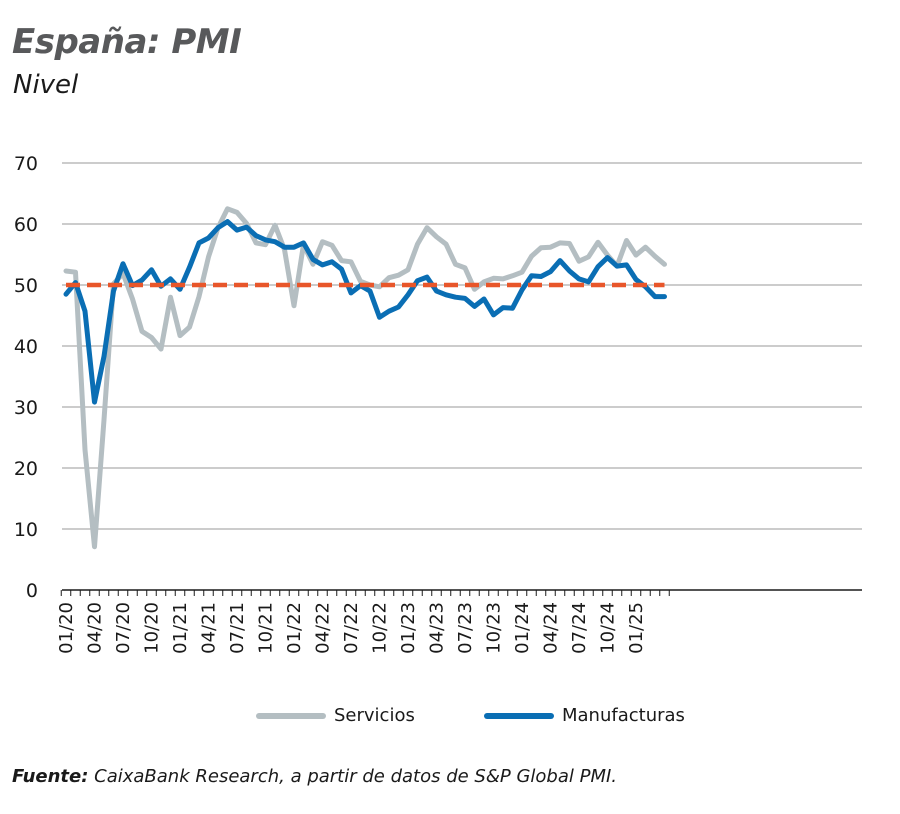 This screenshot has height=814, width=900. What do you see at coordinates (636, 628) in the screenshot?
I see `x-tick-label-01-25: 01/25` at bounding box center [636, 628].